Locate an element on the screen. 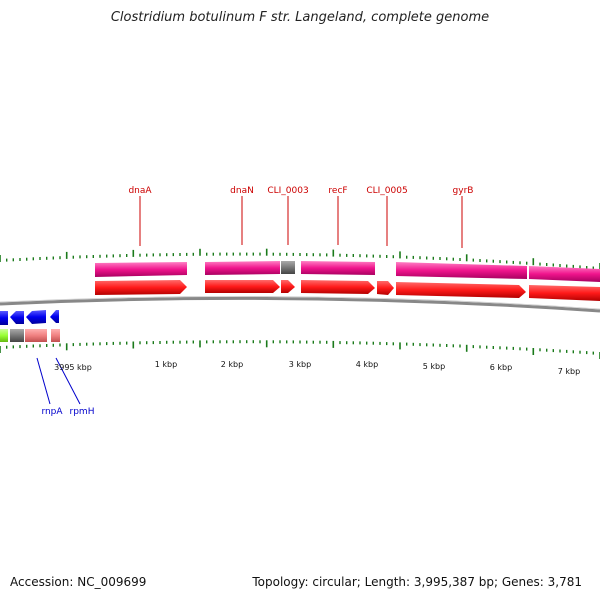 The height and width of the screenshot is (600, 600). reverse-gene-labels: rnpA rpmH is located at coordinates (65, 387).